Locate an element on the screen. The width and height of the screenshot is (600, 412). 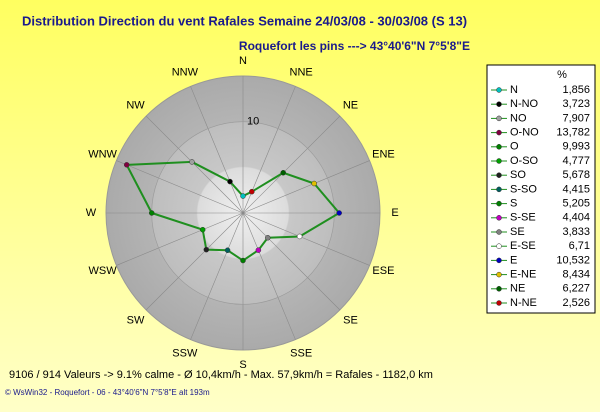
compass-label: NW is located at coordinates (135, 105).